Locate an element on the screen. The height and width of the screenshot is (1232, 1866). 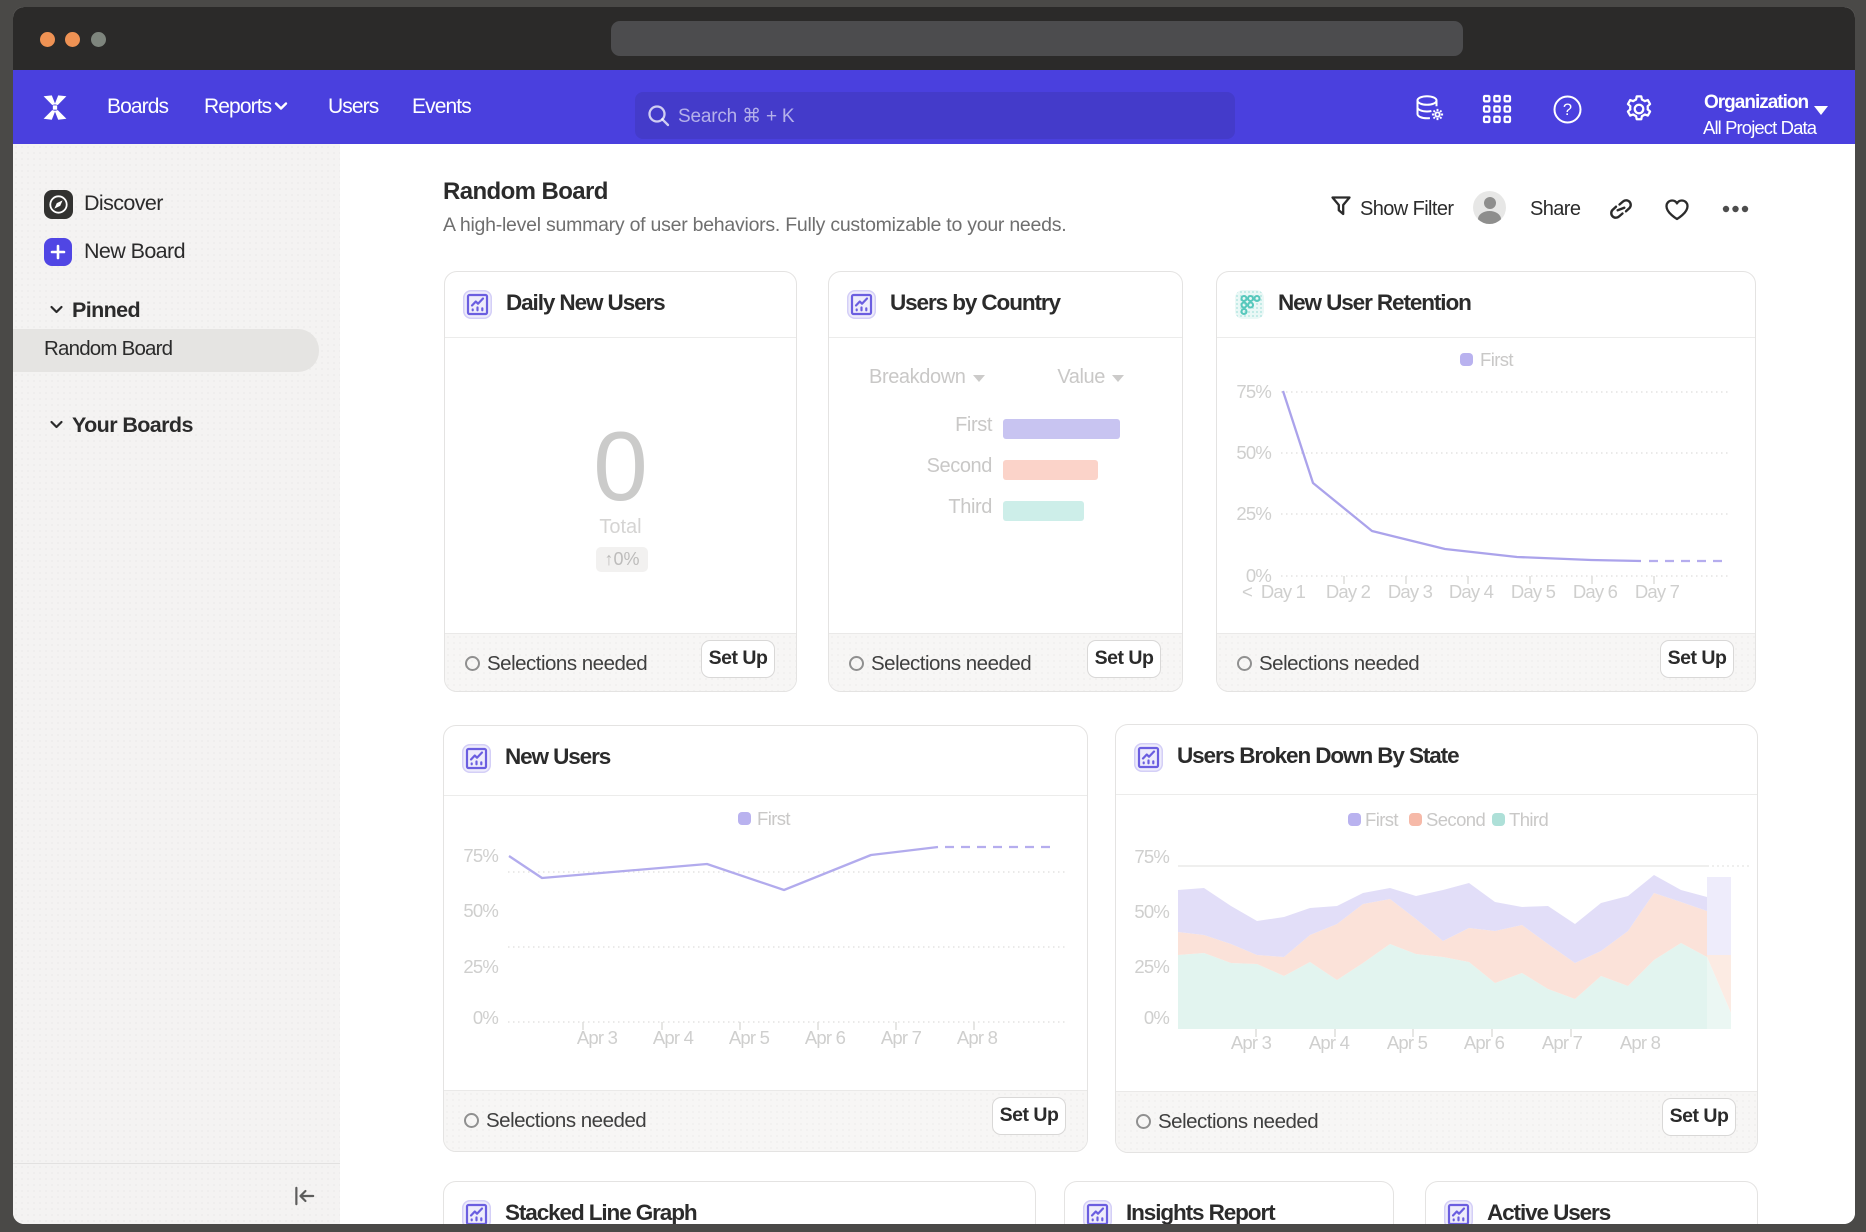
svg-text: Day 1 is located at coordinates (1283, 591).